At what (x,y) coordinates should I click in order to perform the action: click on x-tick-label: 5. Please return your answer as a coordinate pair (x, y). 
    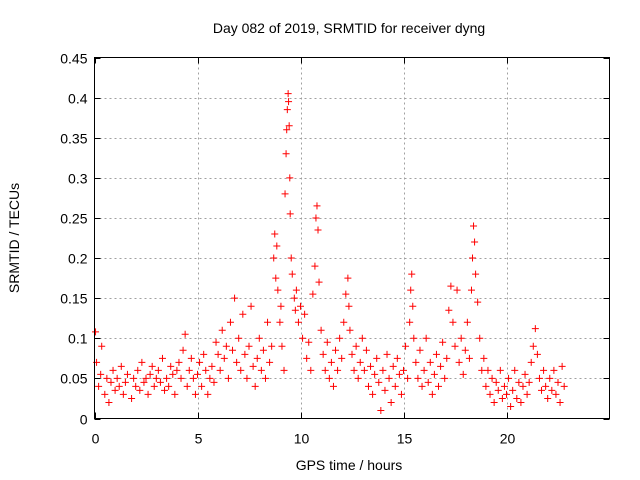
    Looking at the image, I should click on (199, 439).